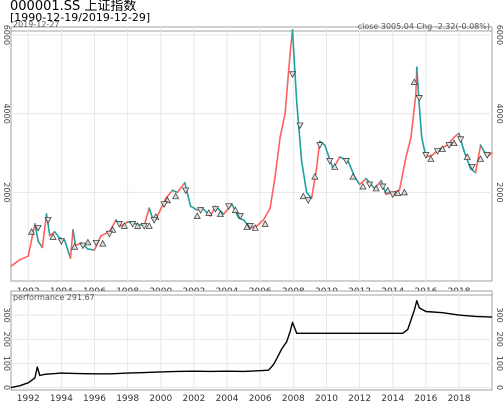 The image size is (504, 403). Describe the element at coordinates (6, 192) in the screenshot. I see `y-tick-left: 2000` at that location.